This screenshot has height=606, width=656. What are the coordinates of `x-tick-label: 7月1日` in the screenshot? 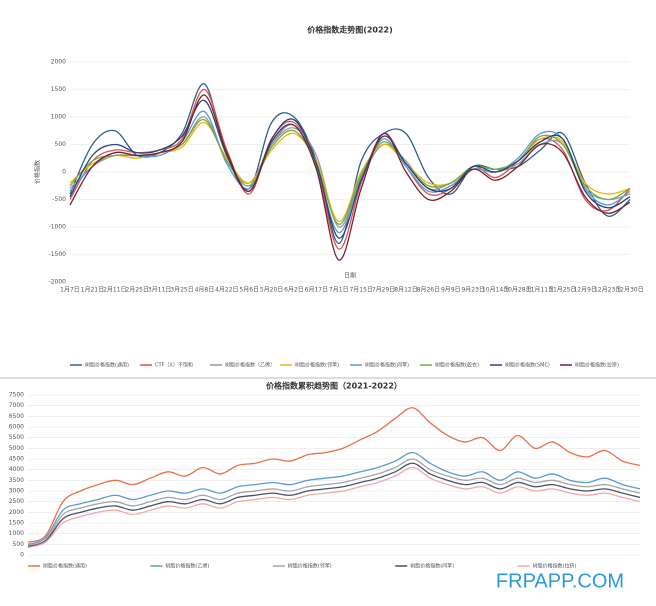 It's located at (339, 290).